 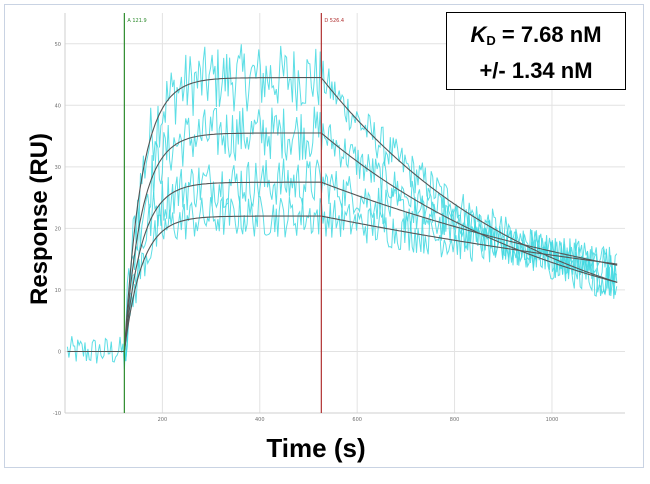 What do you see at coordinates (57, 414) in the screenshot?
I see `y-tick-label: -10` at bounding box center [57, 414].